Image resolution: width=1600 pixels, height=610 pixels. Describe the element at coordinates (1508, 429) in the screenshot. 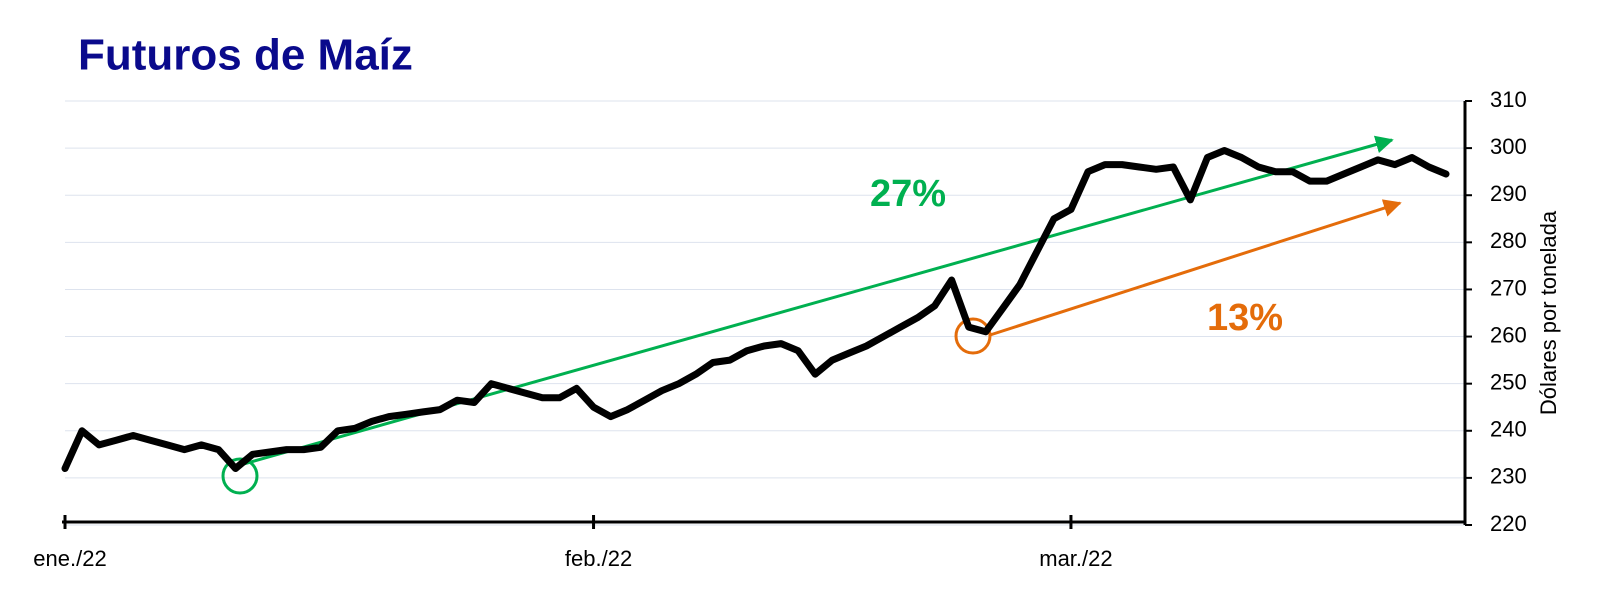

I see `y-tick-label: 240` at that location.